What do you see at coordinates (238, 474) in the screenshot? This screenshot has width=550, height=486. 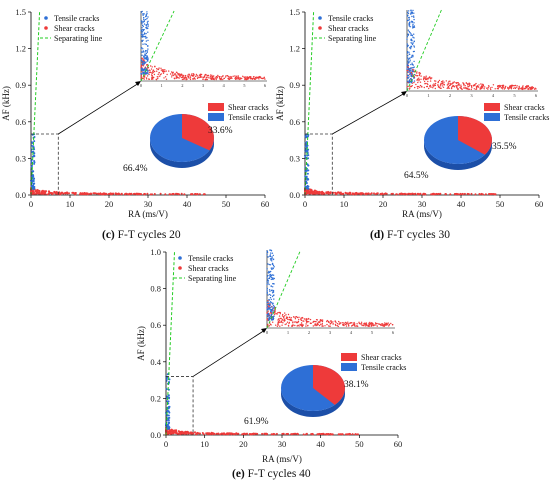 I see `caption-letter: (e)` at bounding box center [238, 474].